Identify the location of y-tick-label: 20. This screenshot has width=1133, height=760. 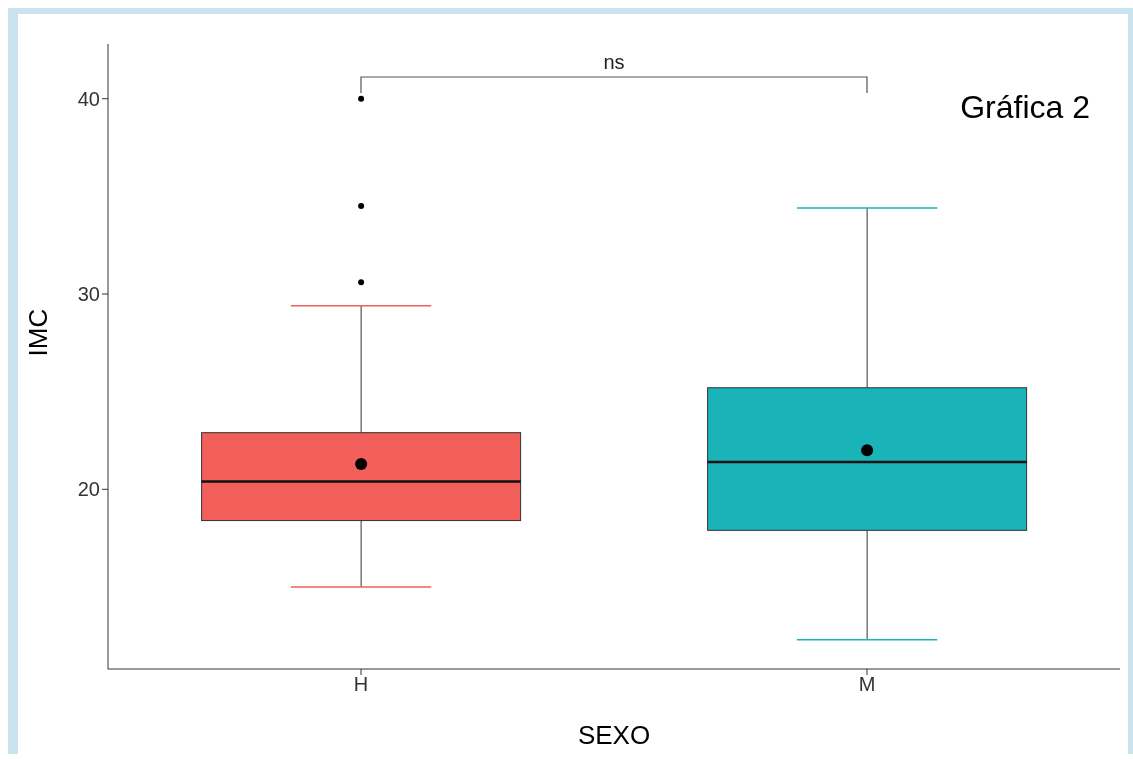
(88, 489).